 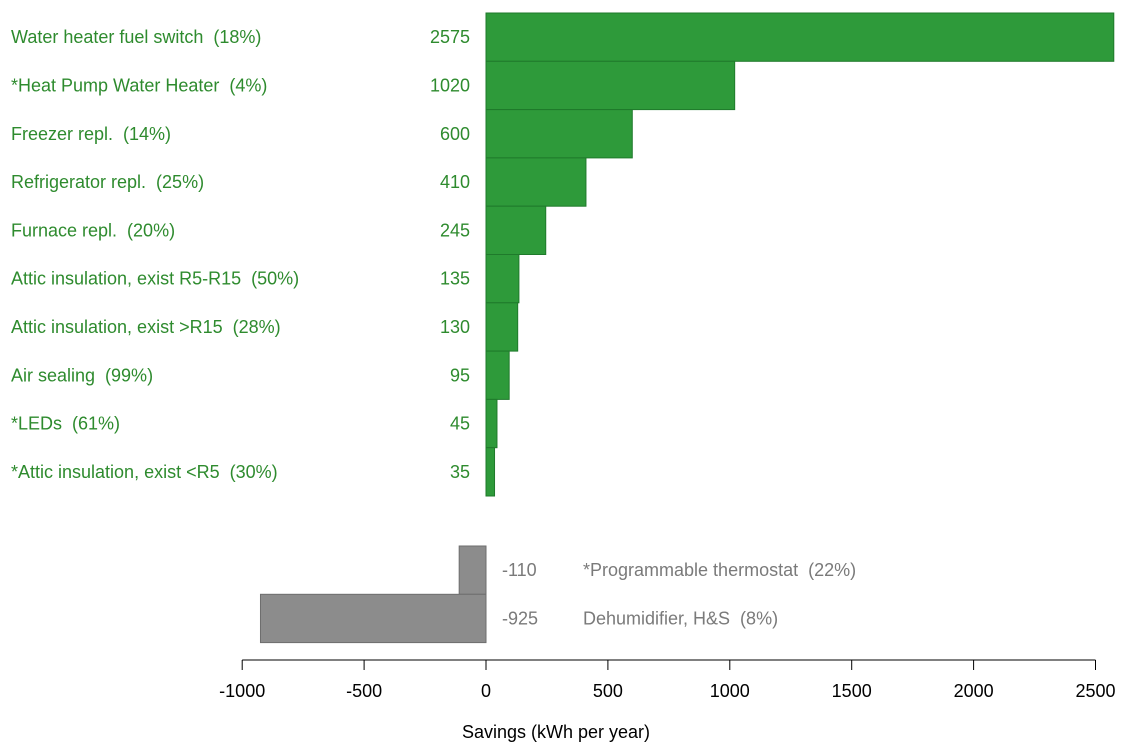 I want to click on x-tick-label: 2000, so click(x=974, y=691).